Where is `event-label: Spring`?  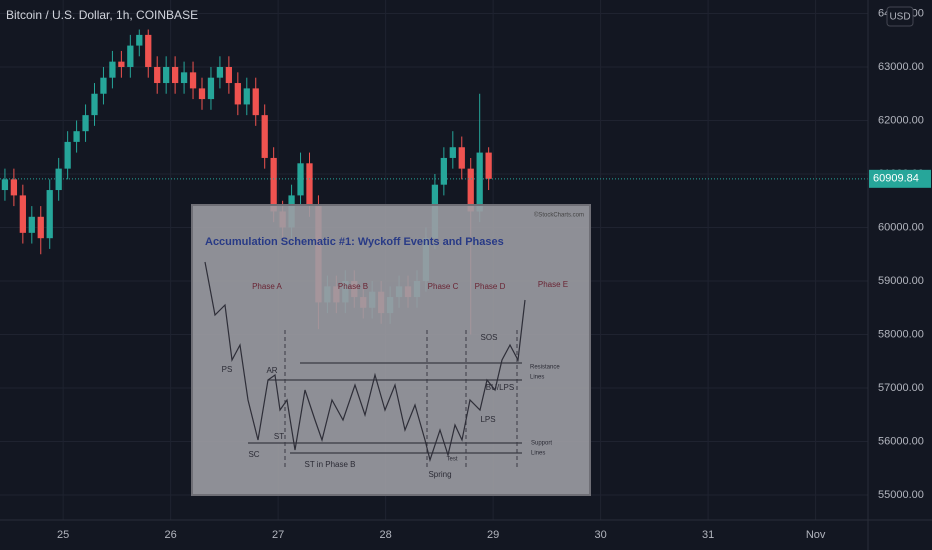 event-label: Spring is located at coordinates (439, 474).